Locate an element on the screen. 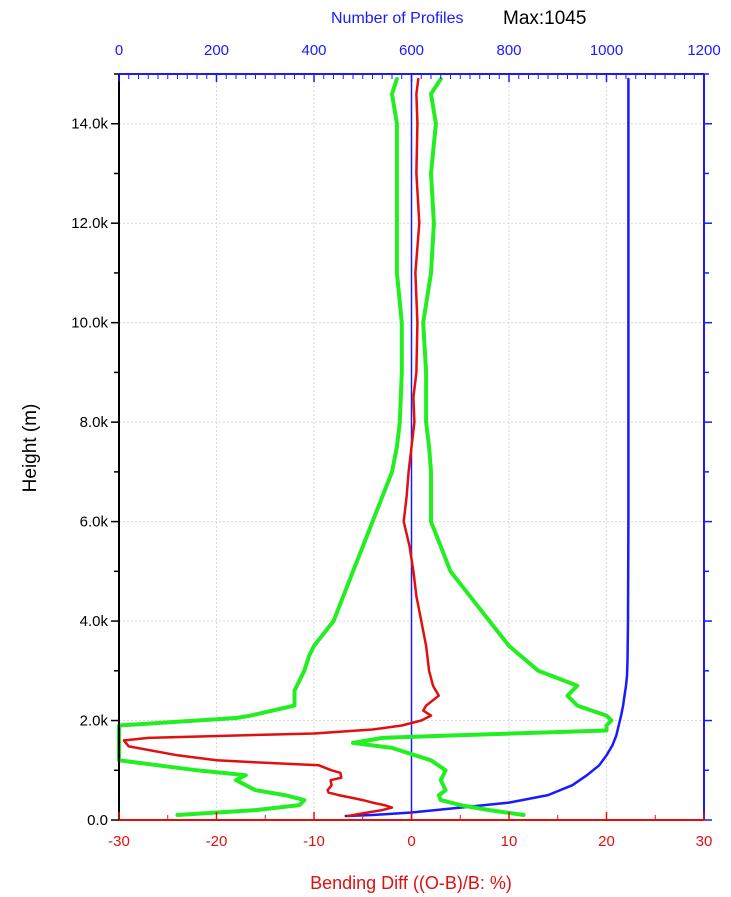 The width and height of the screenshot is (731, 897). top-axis-title: Number of Profiles is located at coordinates (397, 18).